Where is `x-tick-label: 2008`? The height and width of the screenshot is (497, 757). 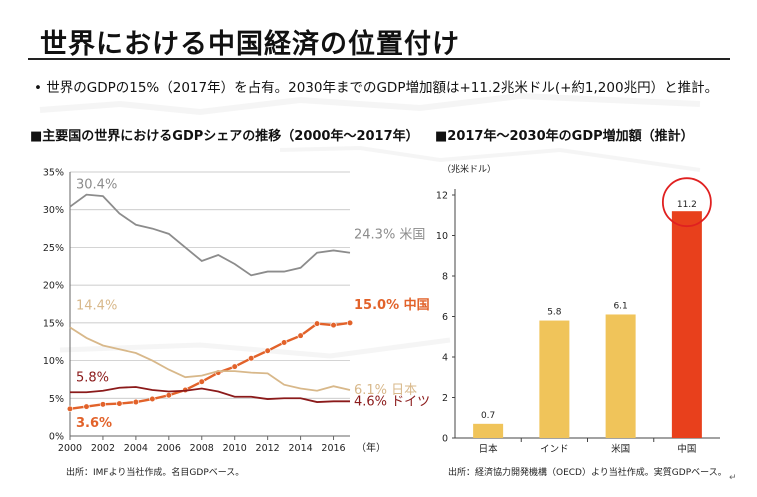 x-tick-label: 2008 is located at coordinates (202, 448).